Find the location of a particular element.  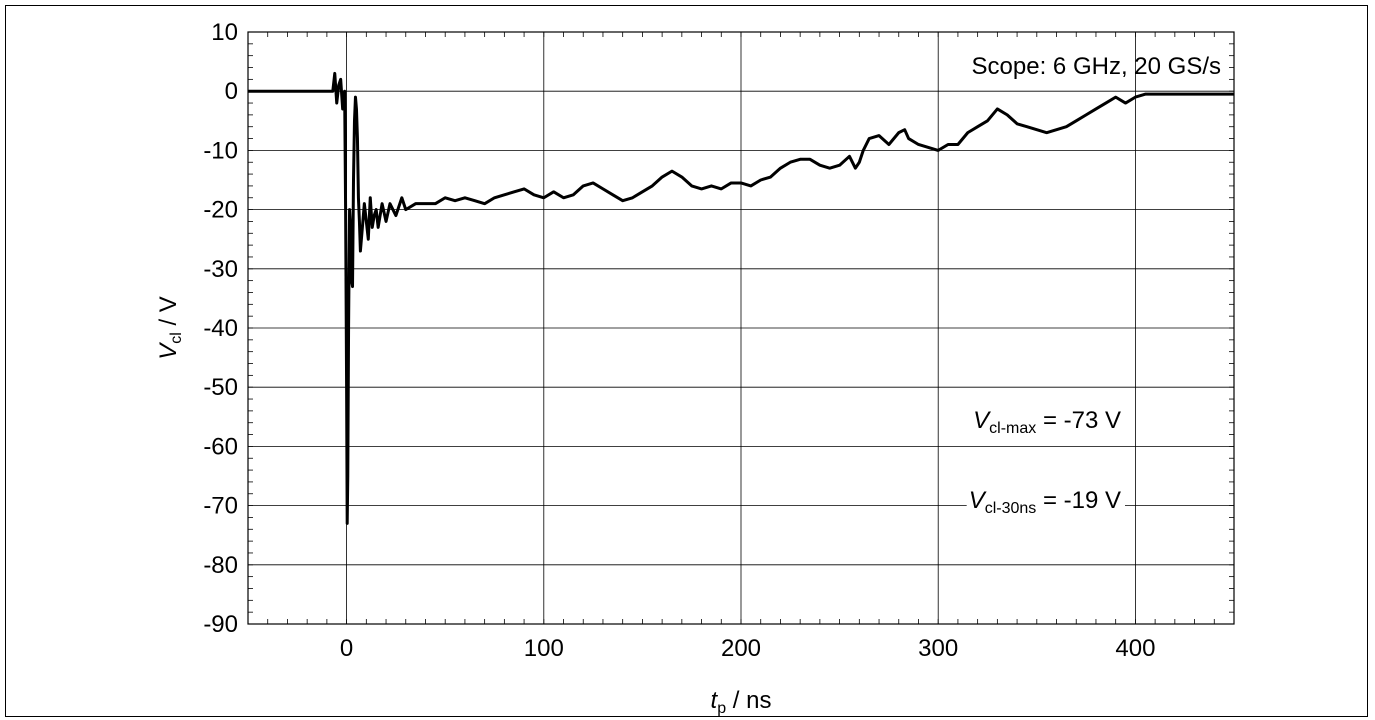

x-tick-label: 0 is located at coordinates (346, 648).